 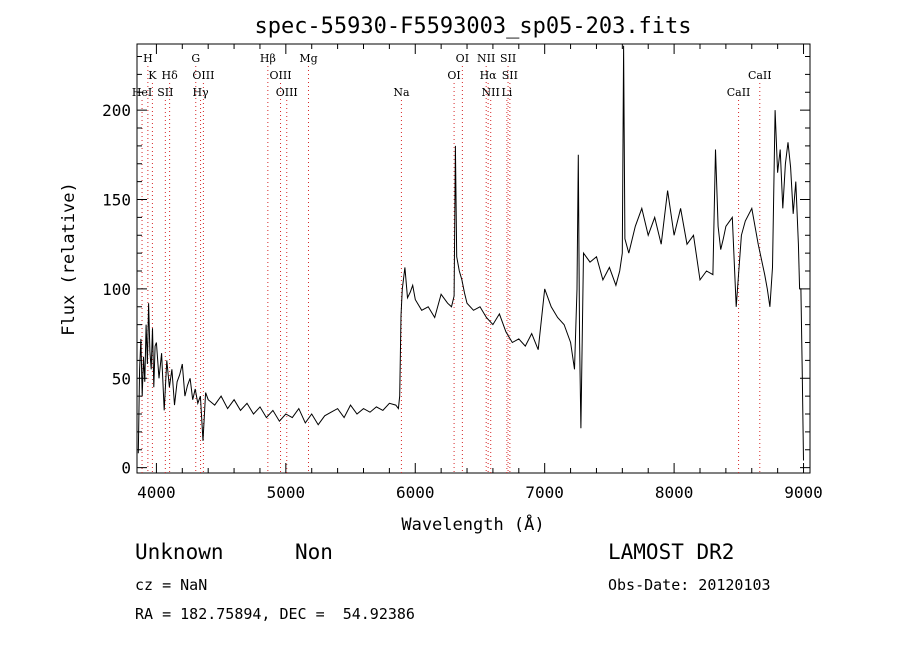 What do you see at coordinates (156, 492) in the screenshot?
I see `x-tick-label: 4000` at bounding box center [156, 492].